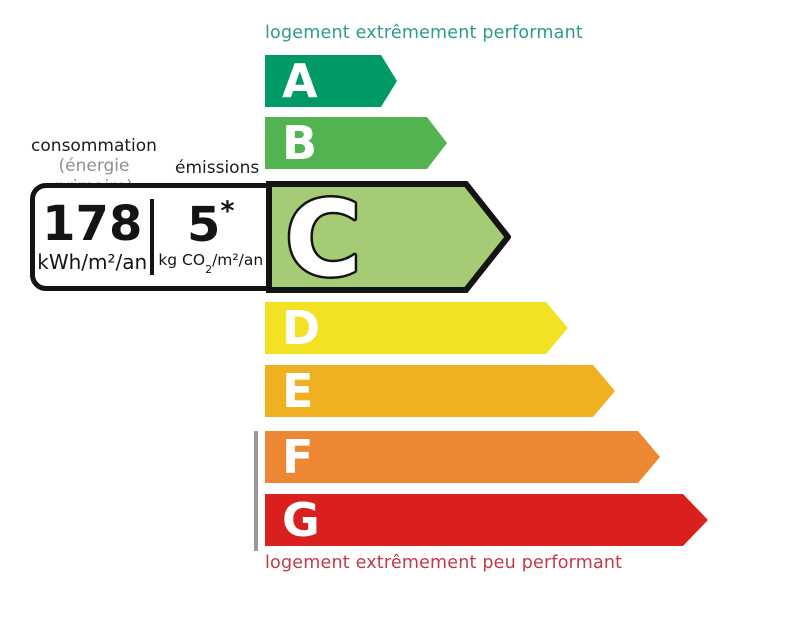  What do you see at coordinates (331, 81) in the screenshot?
I see `grade-arrow-a: A` at bounding box center [331, 81].